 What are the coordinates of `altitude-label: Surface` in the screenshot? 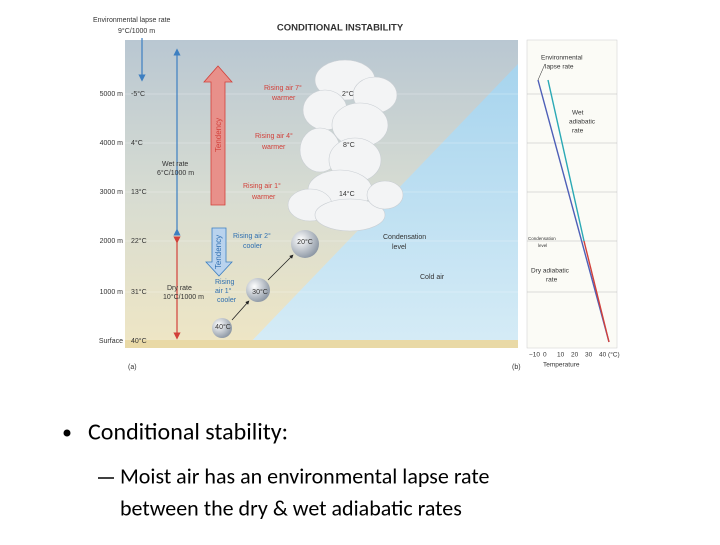 It's located at (111, 341).